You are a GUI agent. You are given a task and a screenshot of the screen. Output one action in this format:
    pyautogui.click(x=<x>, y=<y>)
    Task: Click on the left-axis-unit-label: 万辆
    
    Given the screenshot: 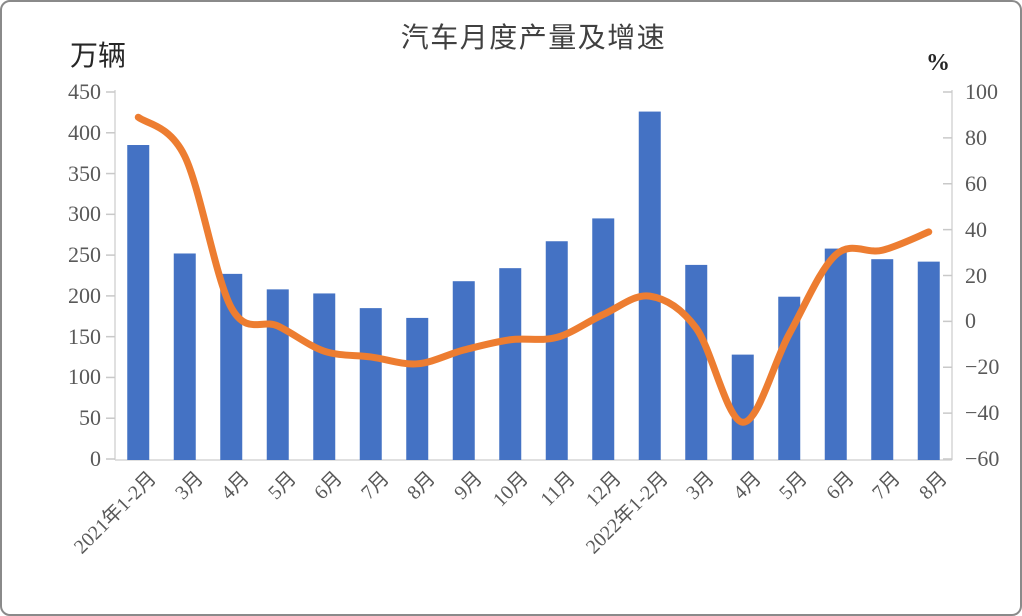 What is the action you would take?
    pyautogui.click(x=98, y=56)
    